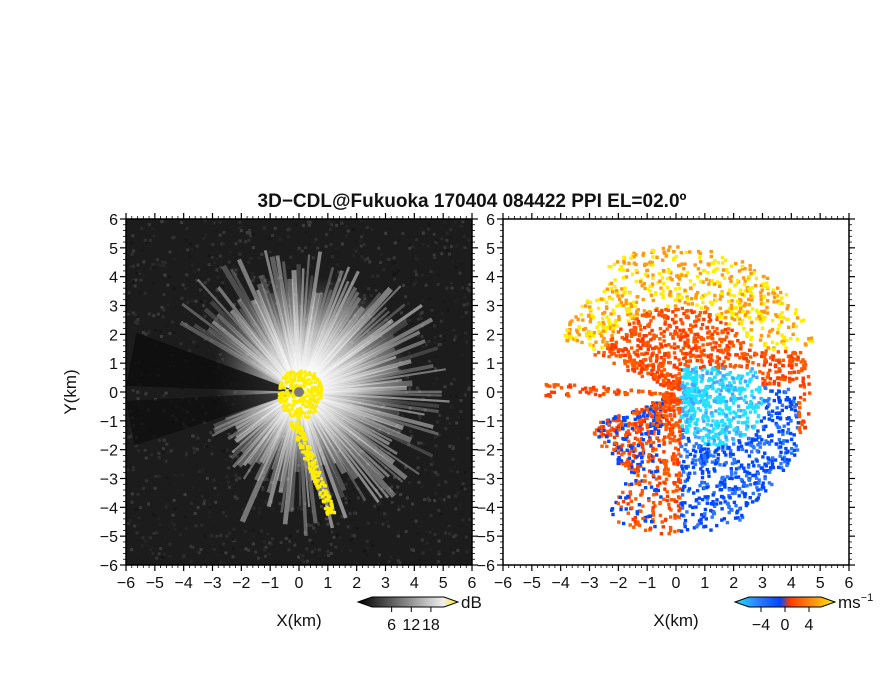  Describe the element at coordinates (113, 307) in the screenshot. I see `y-tick-label: 3` at that location.